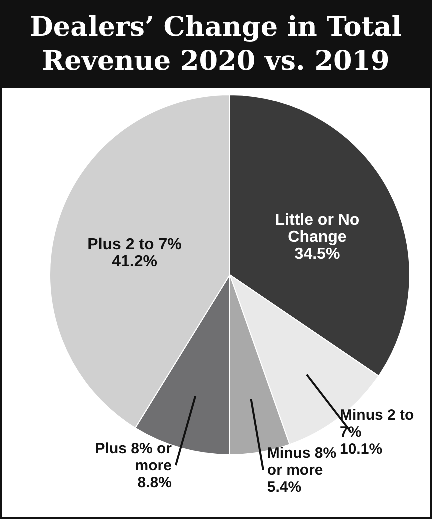 The image size is (432, 519). What do you see at coordinates (317, 255) in the screenshot?
I see `data-label: 34.5%` at bounding box center [317, 255].